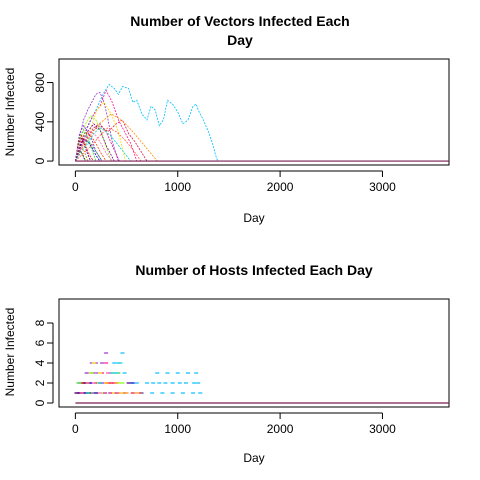 This screenshot has width=480, height=480. I want to click on hosts-x-tick-label: 1000, so click(177, 429).